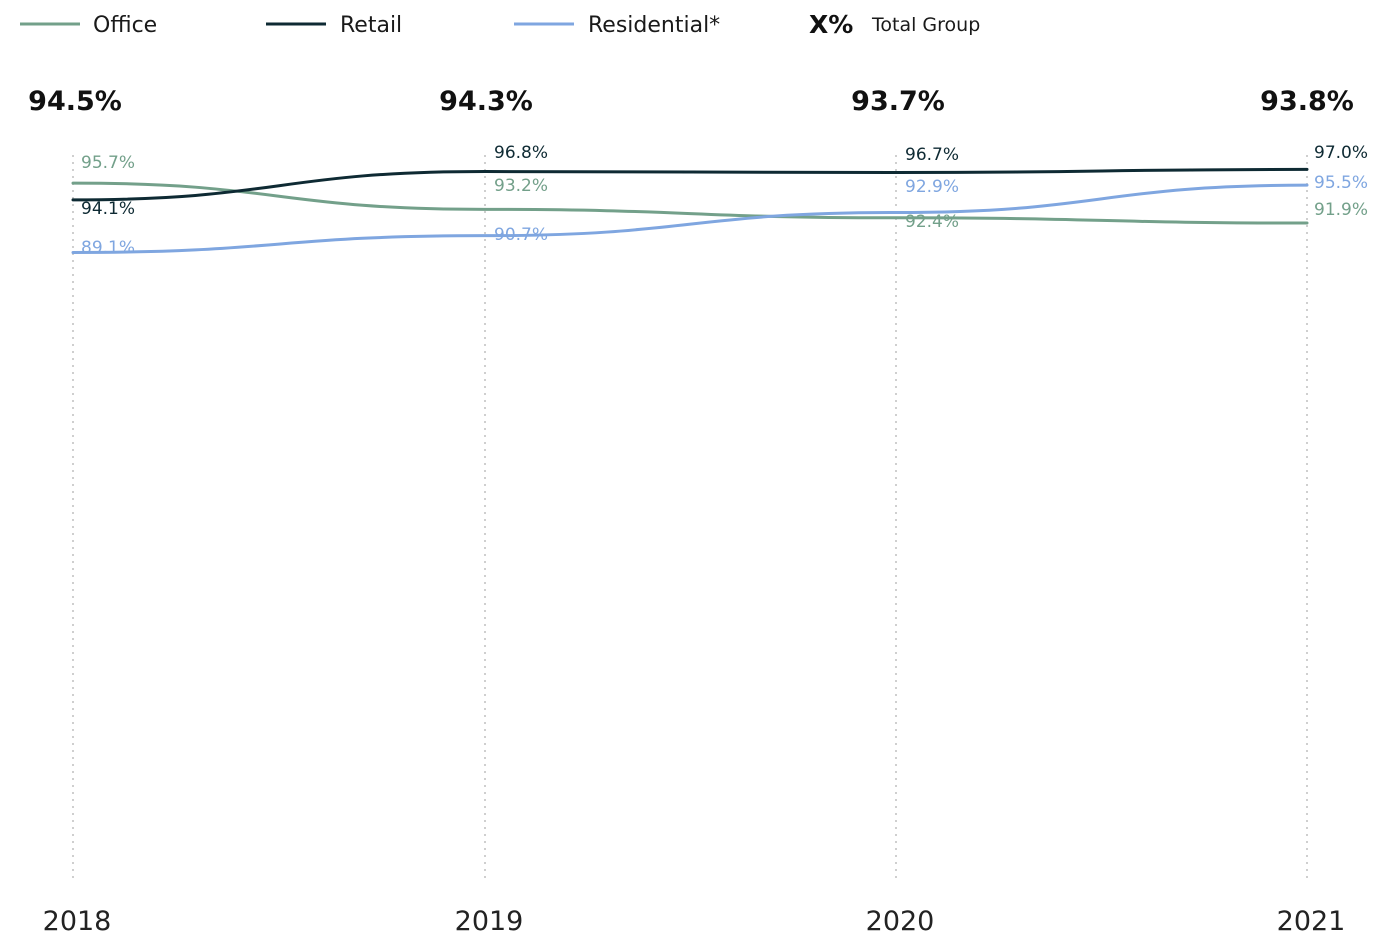  Describe the element at coordinates (694, 921) in the screenshot. I see `x-axis-years: 2018 2019 2020 2021` at that location.